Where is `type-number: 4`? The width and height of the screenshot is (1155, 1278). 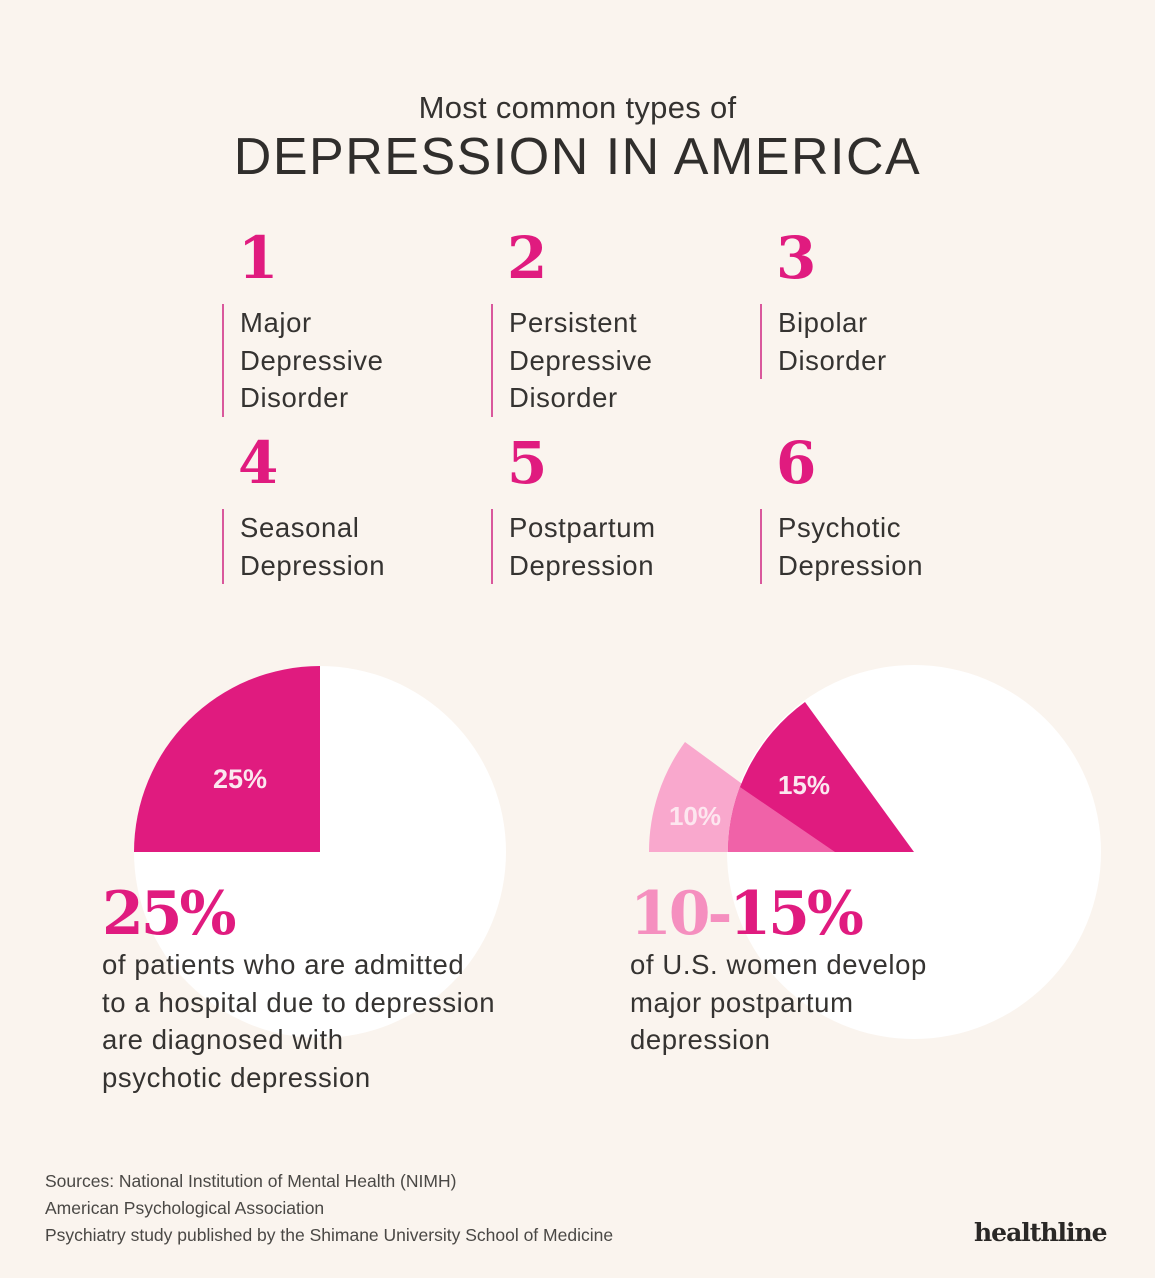 type-number: 4 is located at coordinates (258, 463).